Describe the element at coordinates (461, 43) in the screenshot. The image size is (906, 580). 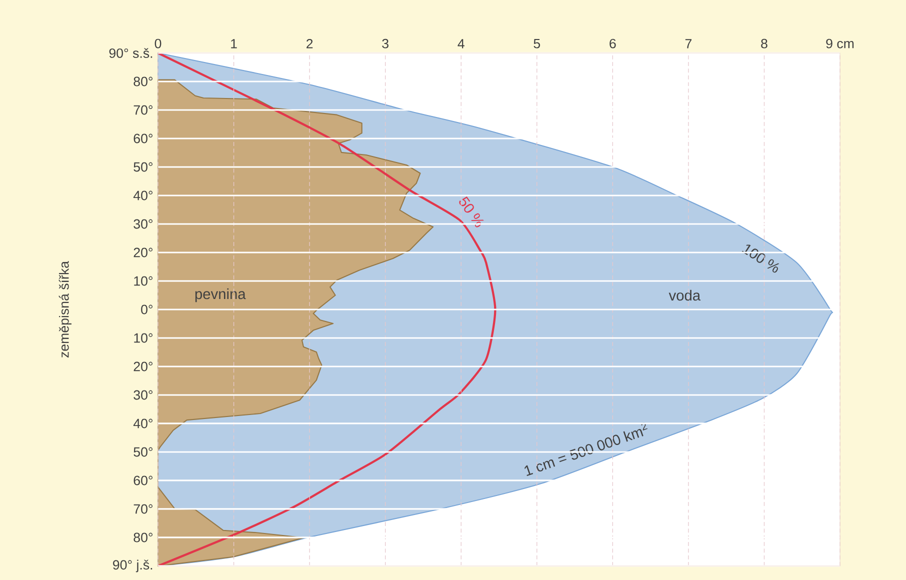
I see `x-tick-label: 4` at that location.